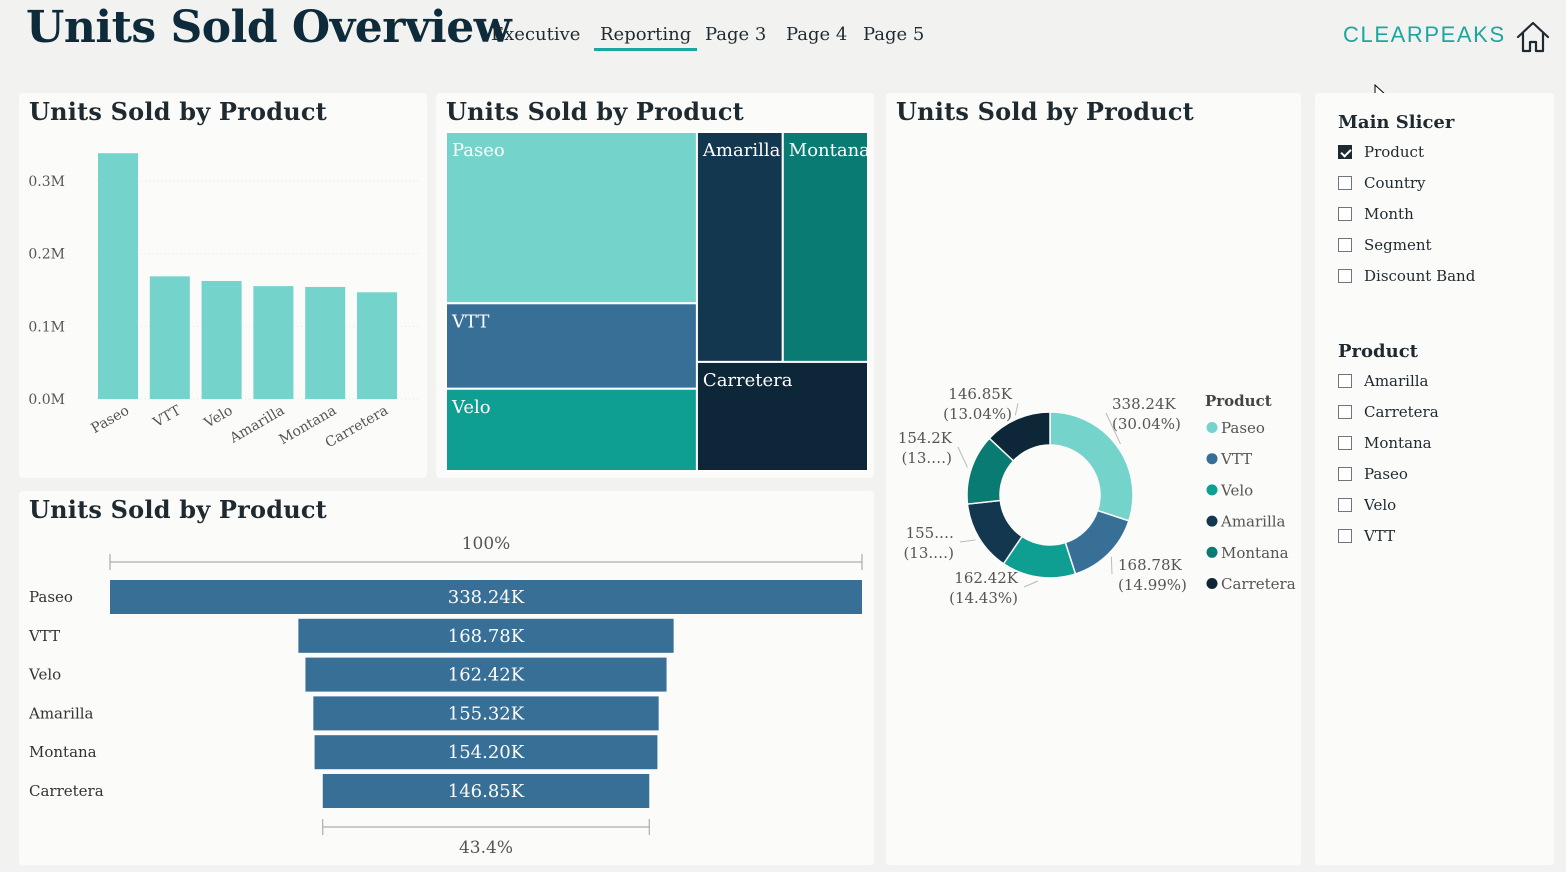 This screenshot has width=1566, height=872. I want to click on funnel-value-label: 168.78K, so click(486, 636).